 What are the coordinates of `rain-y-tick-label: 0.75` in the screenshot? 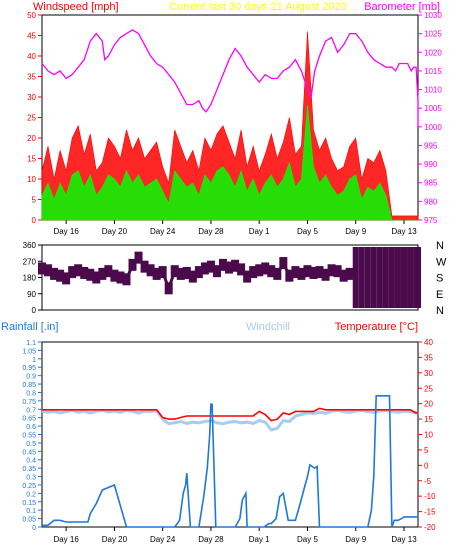 It's located at (29, 402).